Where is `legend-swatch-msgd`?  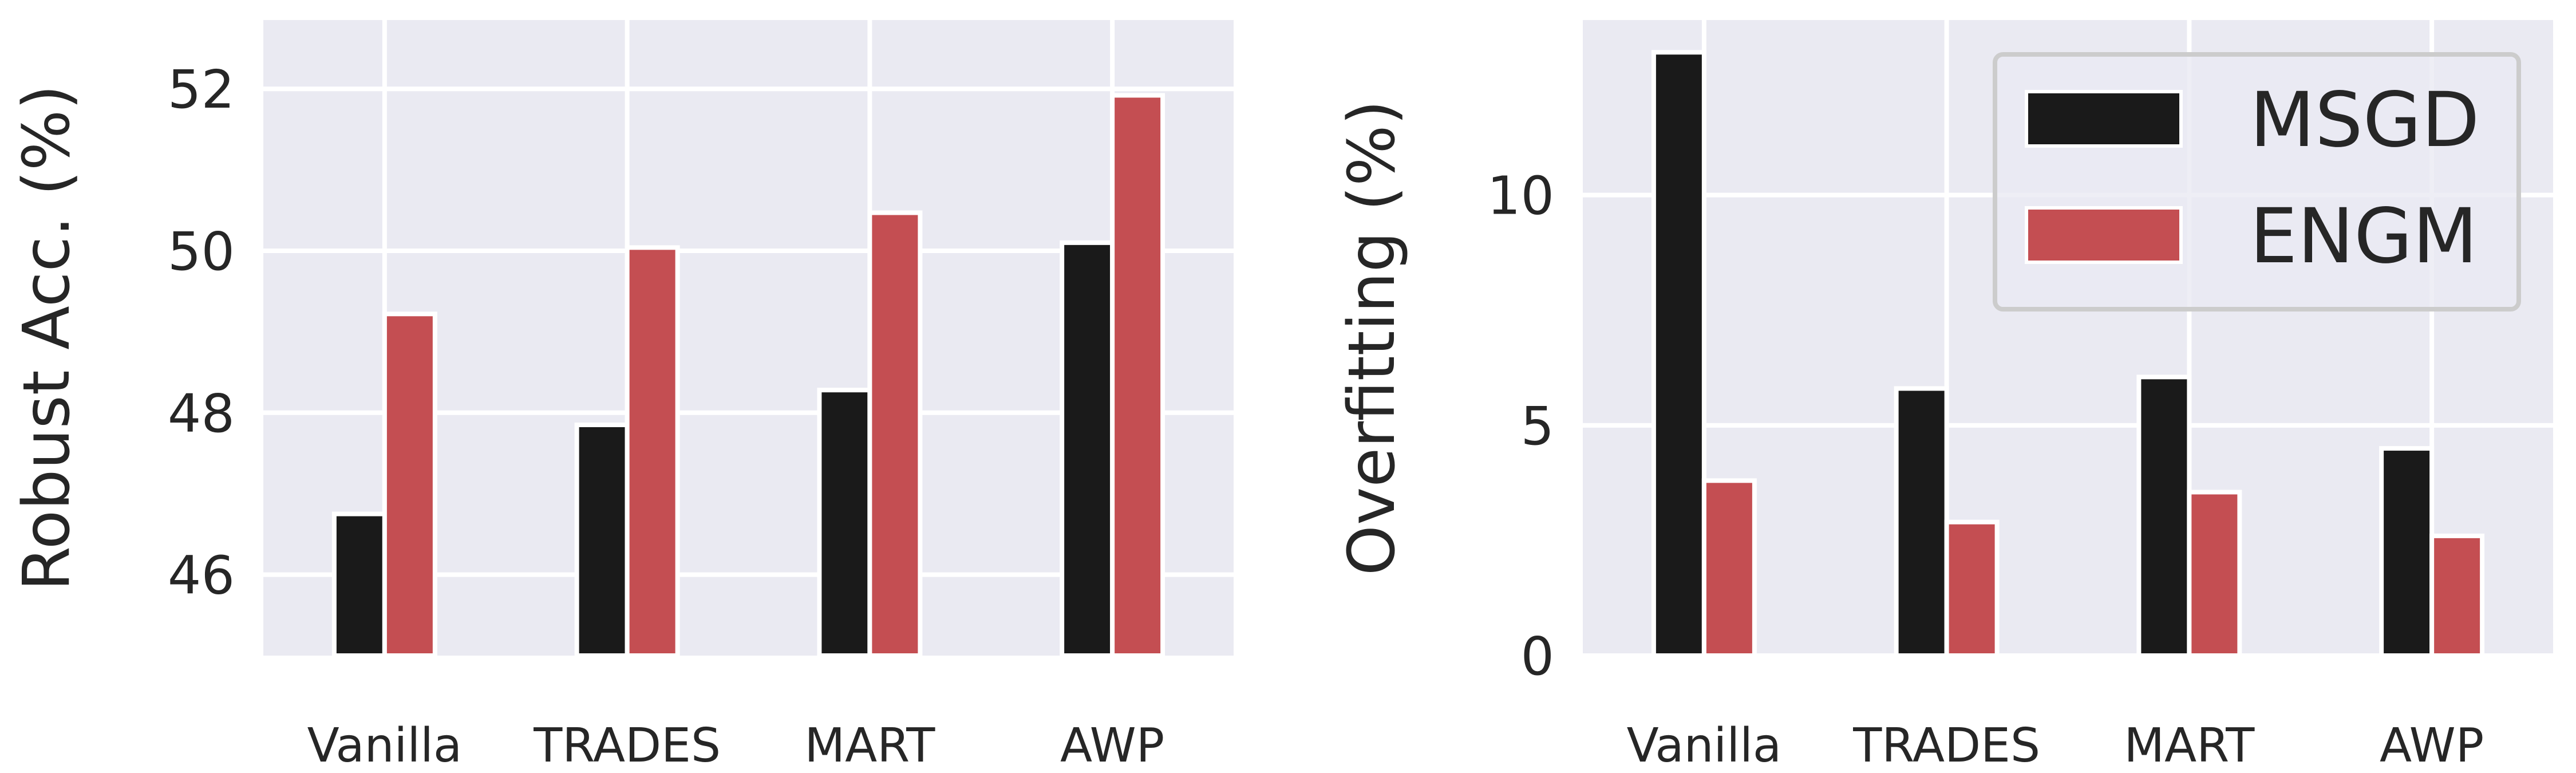
legend-swatch-msgd is located at coordinates (2104, 119).